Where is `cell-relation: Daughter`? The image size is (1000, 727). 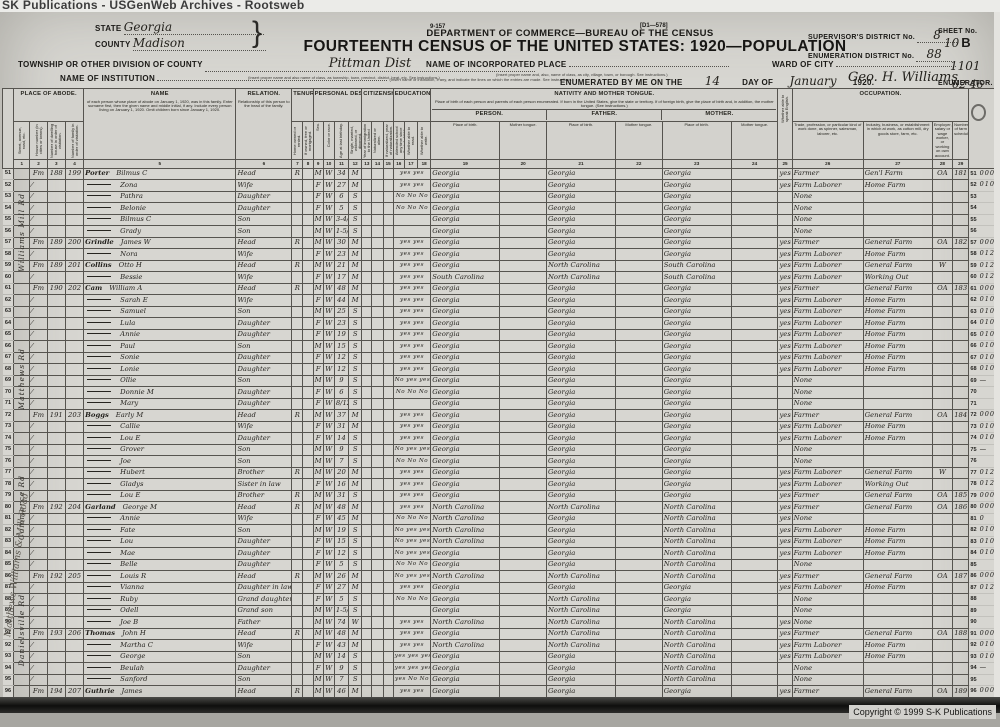
cell-relation: Daughter is located at coordinates (264, 335).